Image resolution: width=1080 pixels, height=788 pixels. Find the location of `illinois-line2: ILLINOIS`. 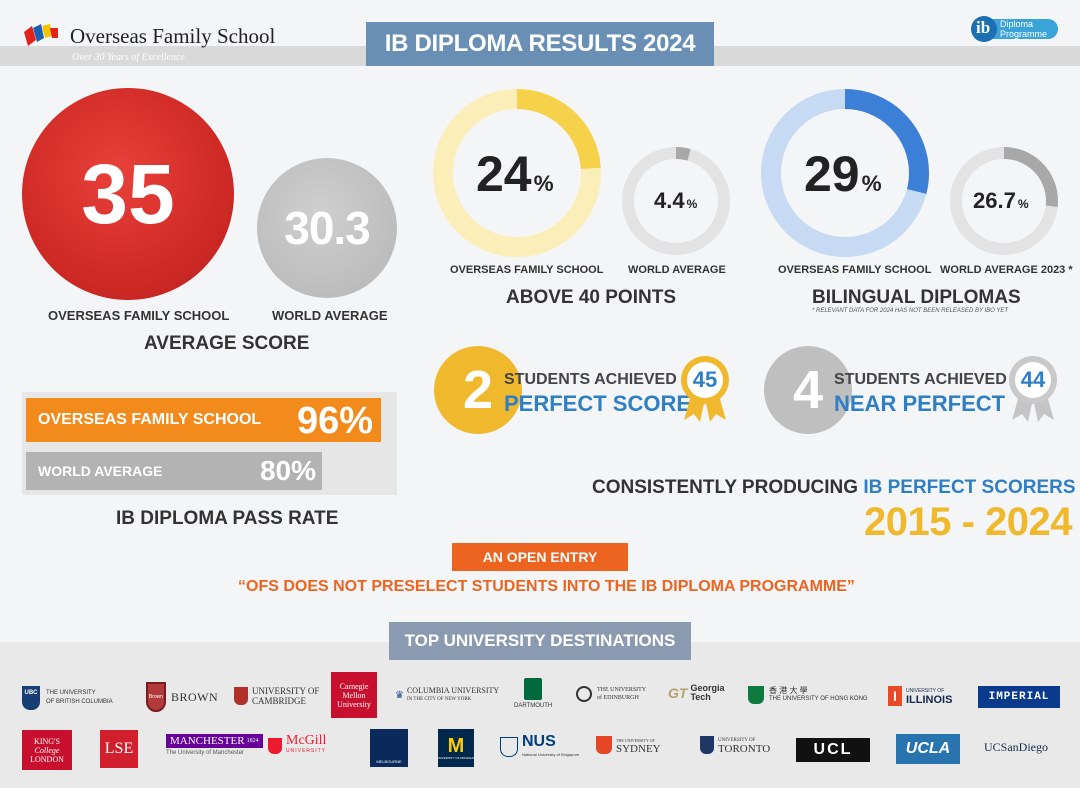

illinois-line2: ILLINOIS is located at coordinates (929, 700).